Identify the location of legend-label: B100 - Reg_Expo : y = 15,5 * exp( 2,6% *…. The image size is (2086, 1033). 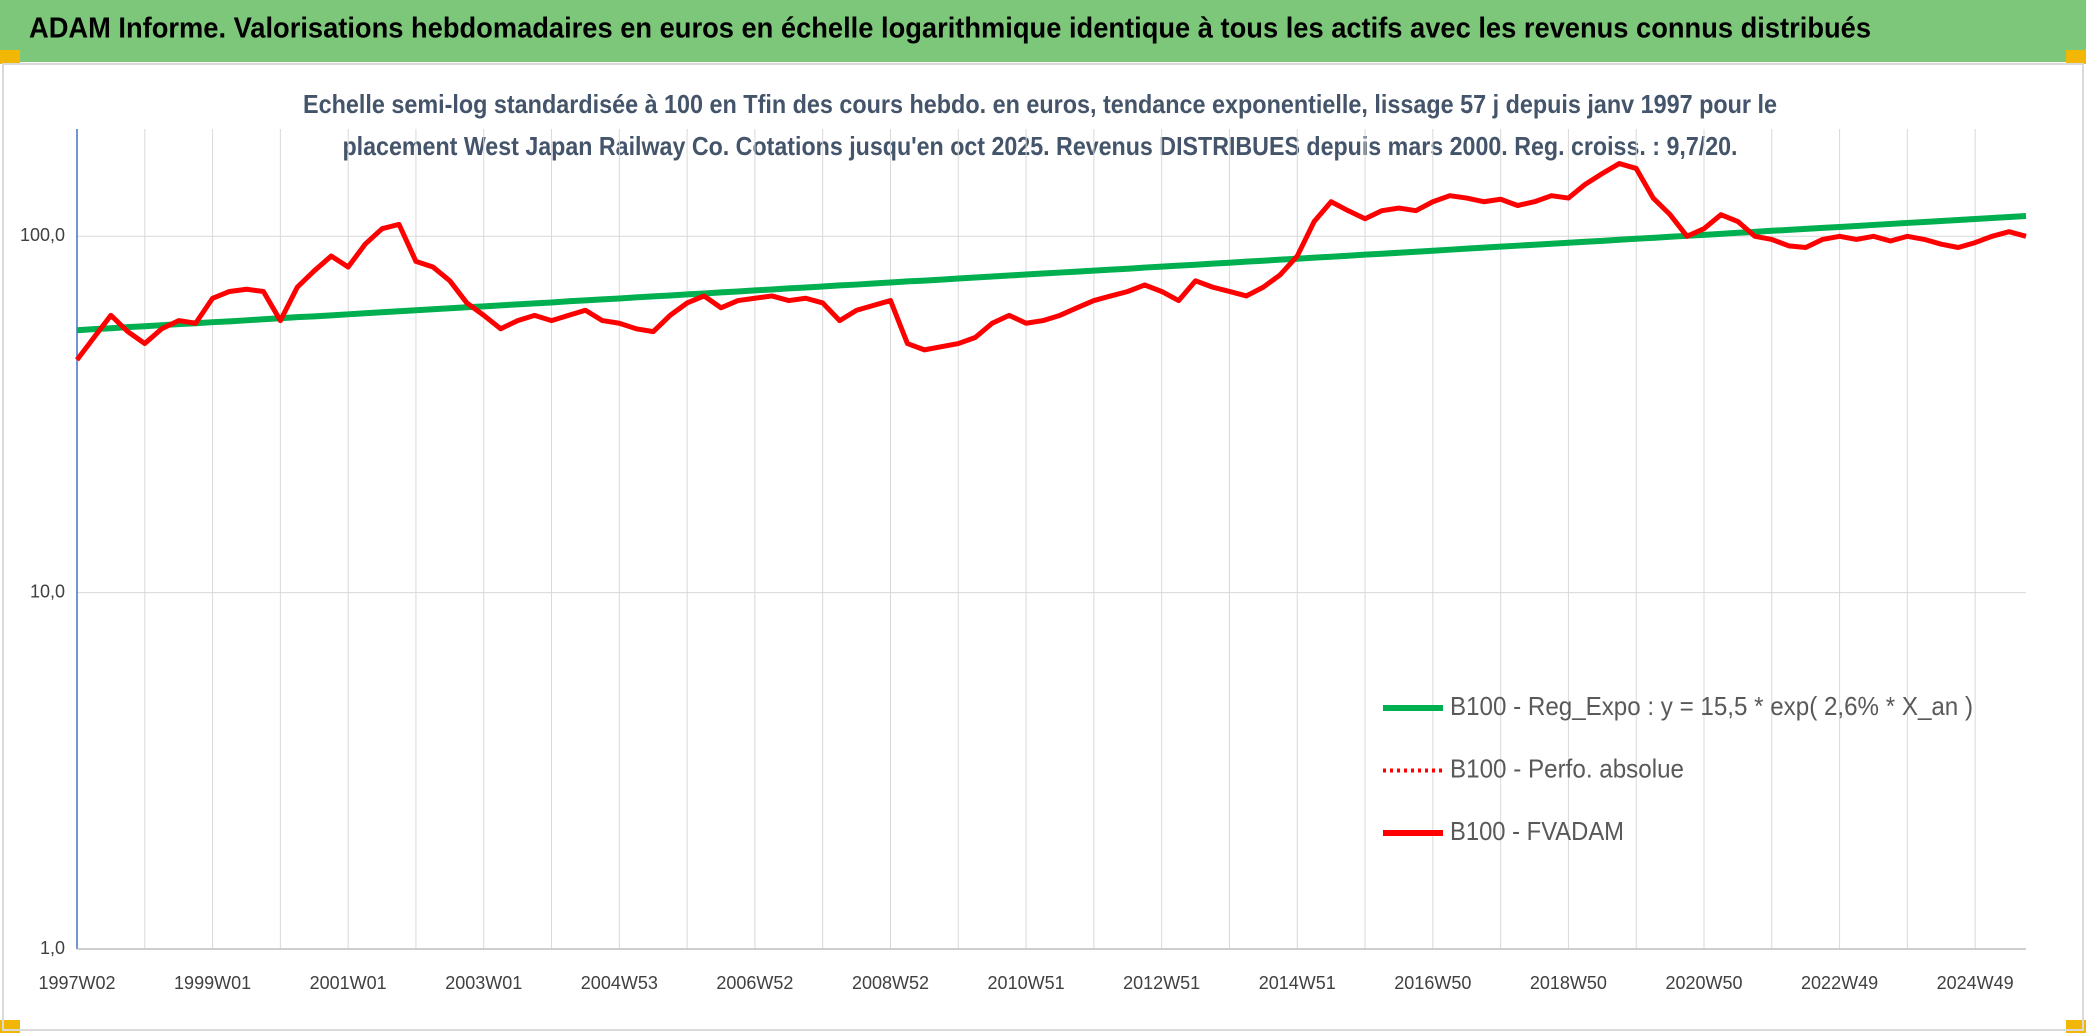
(1711, 706).